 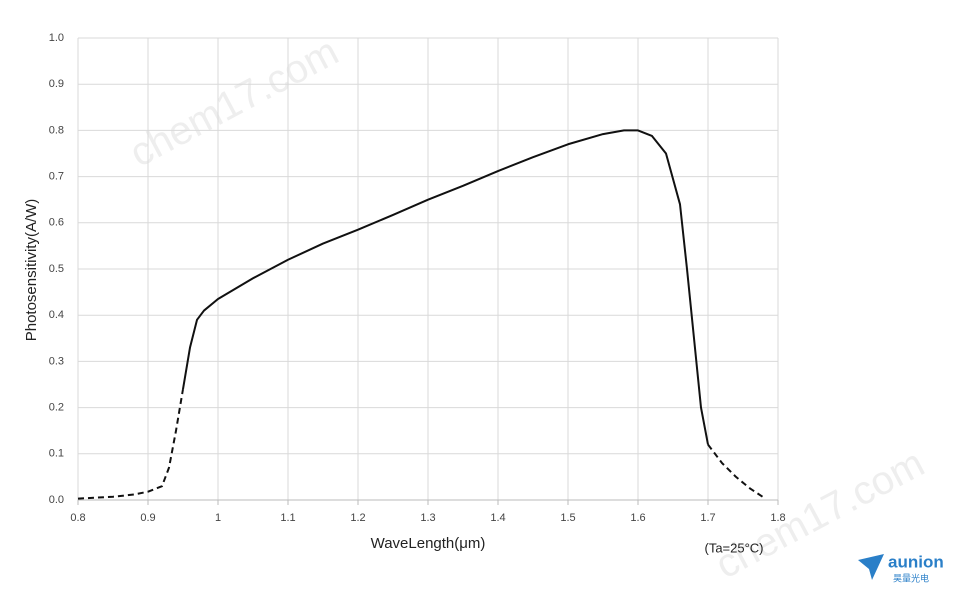 I want to click on annotation: (Ta=25°C), so click(x=733, y=547).